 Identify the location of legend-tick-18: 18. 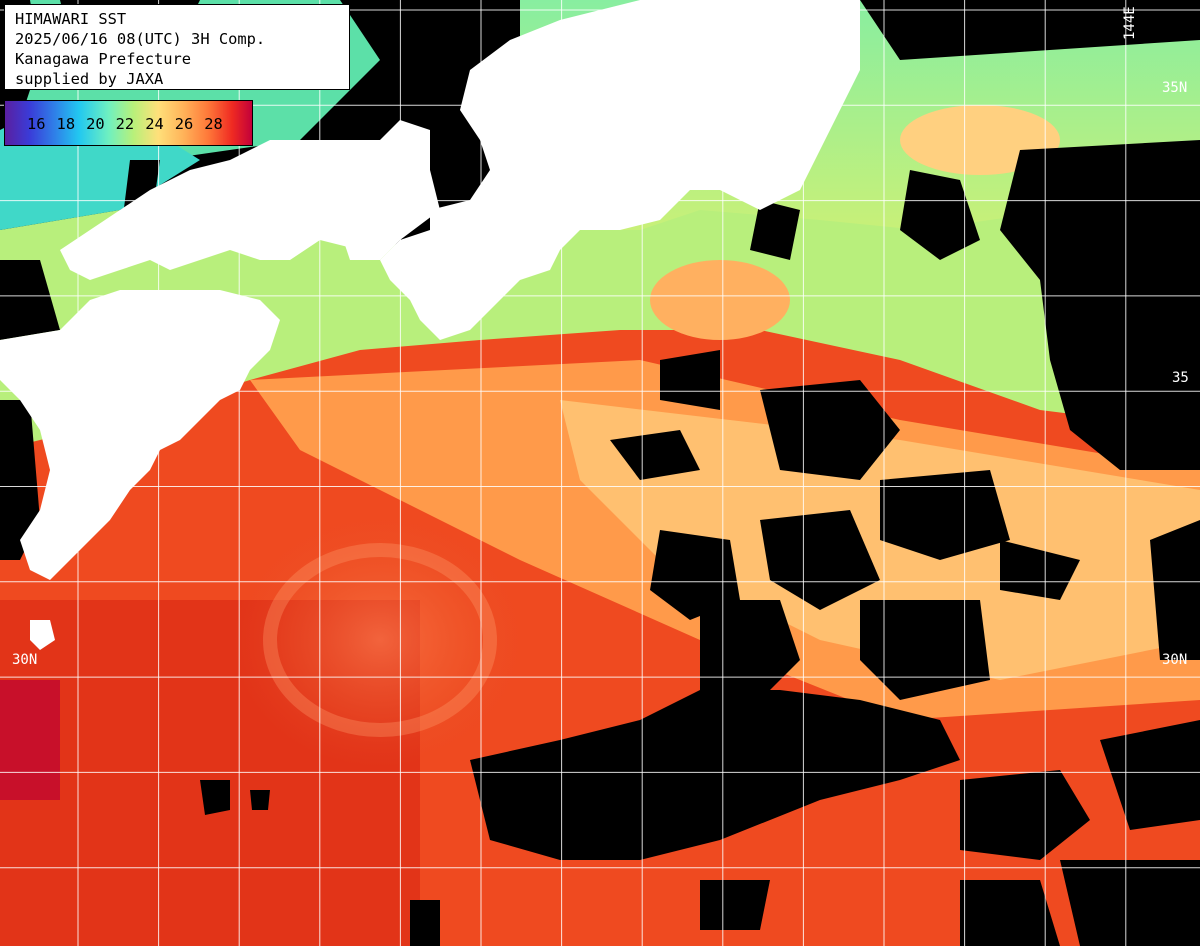
(66, 124).